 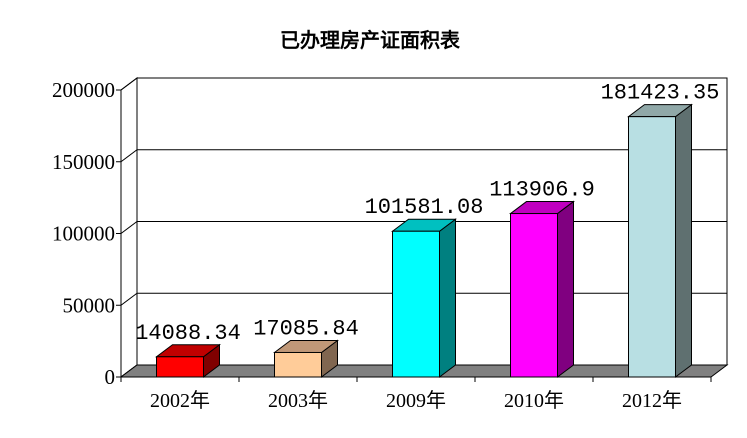 I want to click on data-label: 101581.08, so click(x=424, y=207).